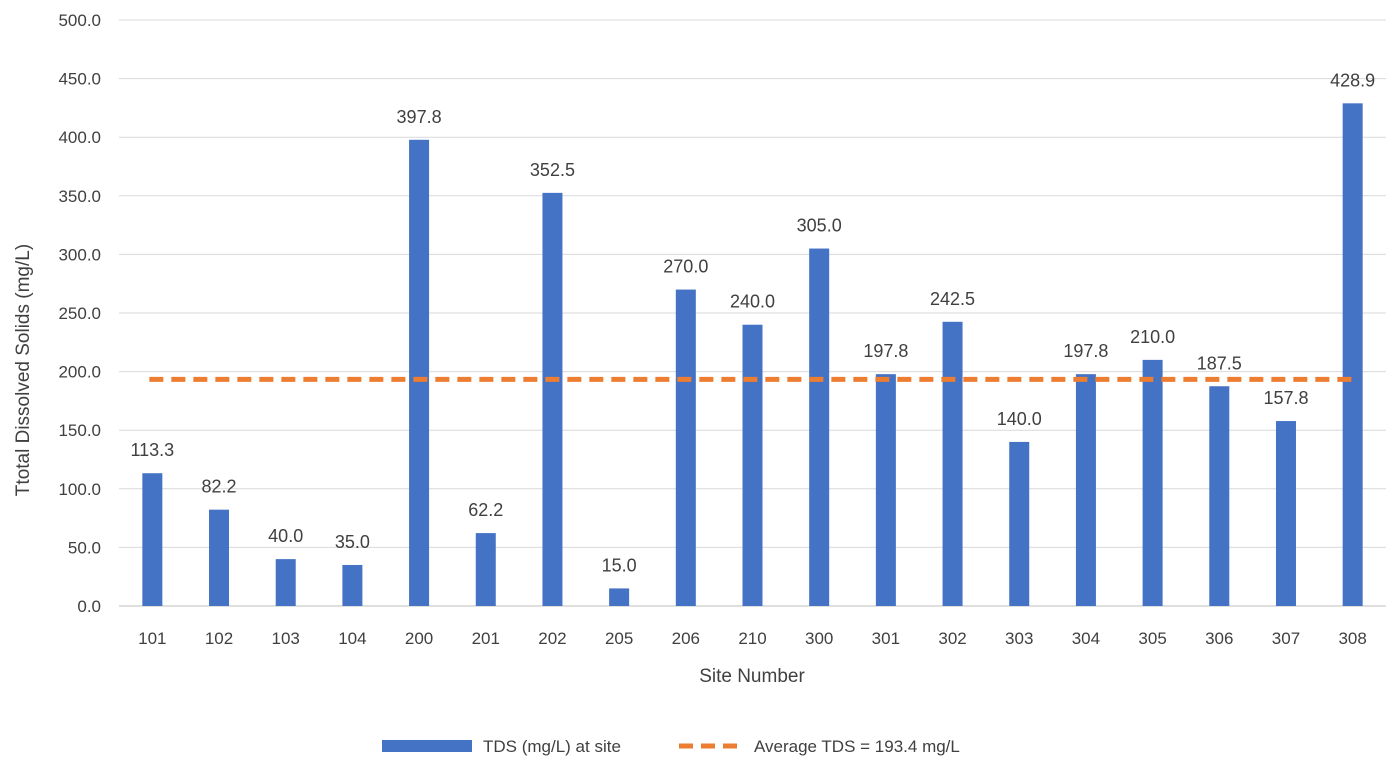 The height and width of the screenshot is (760, 1393). Describe the element at coordinates (79, 372) in the screenshot. I see `y-tick-label: 200.0` at that location.